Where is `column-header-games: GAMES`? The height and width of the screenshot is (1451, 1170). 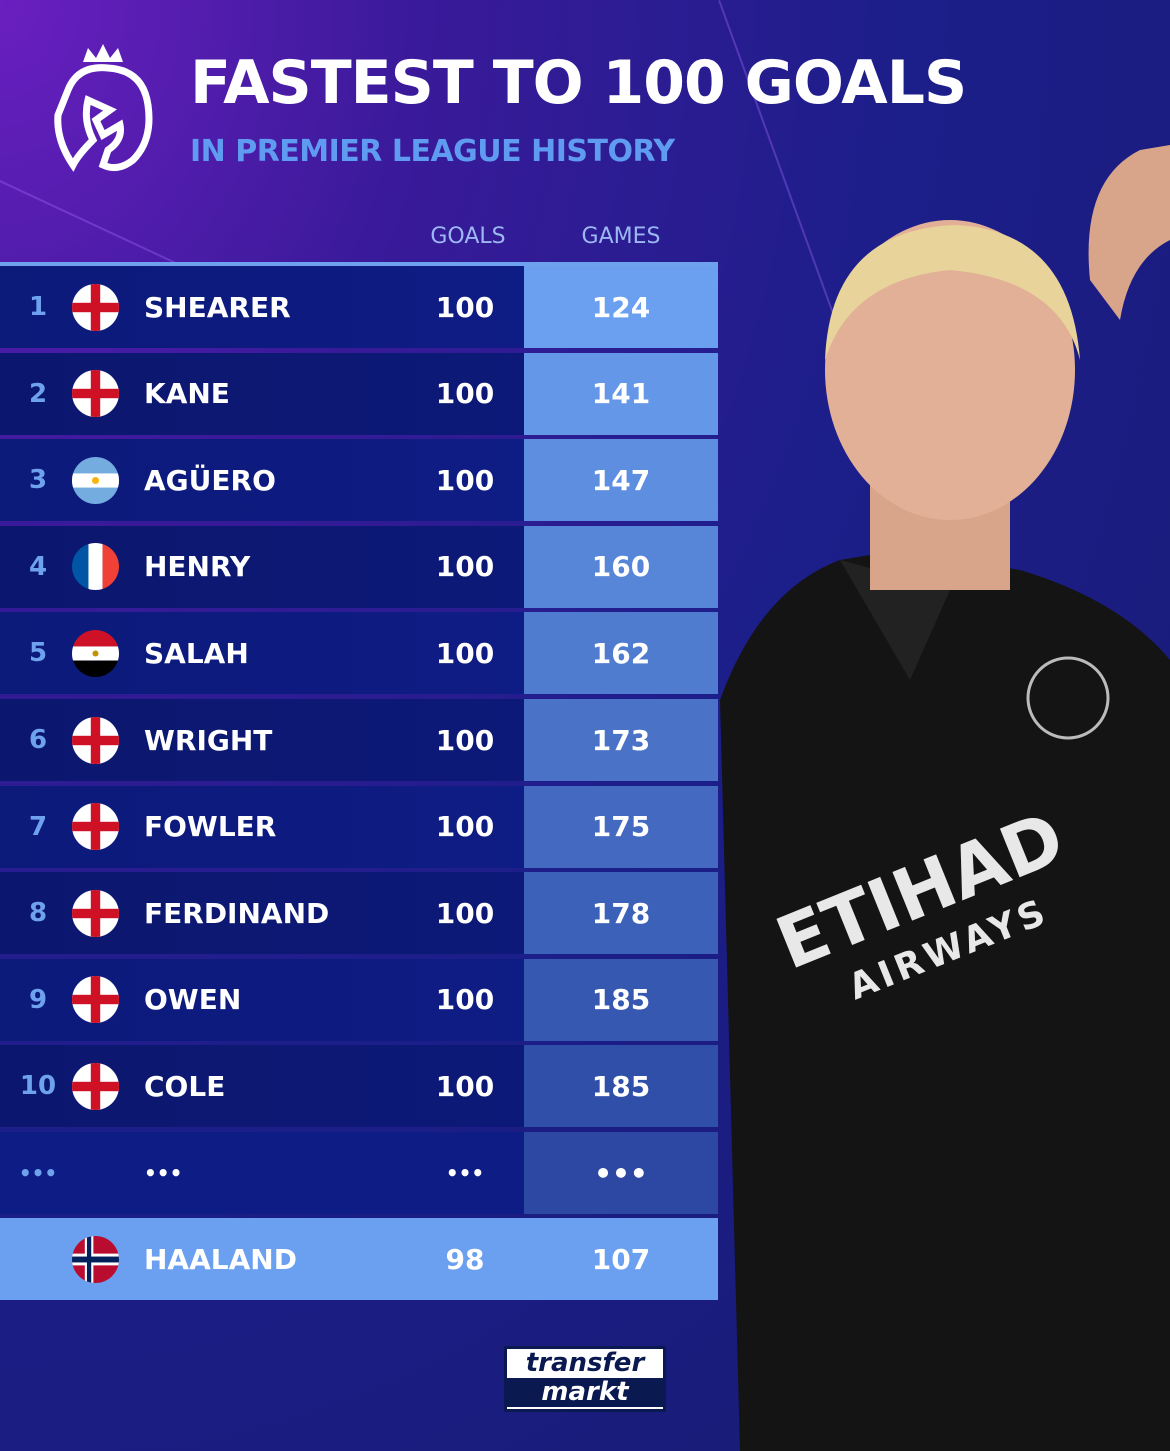 column-header-games: GAMES is located at coordinates (621, 236).